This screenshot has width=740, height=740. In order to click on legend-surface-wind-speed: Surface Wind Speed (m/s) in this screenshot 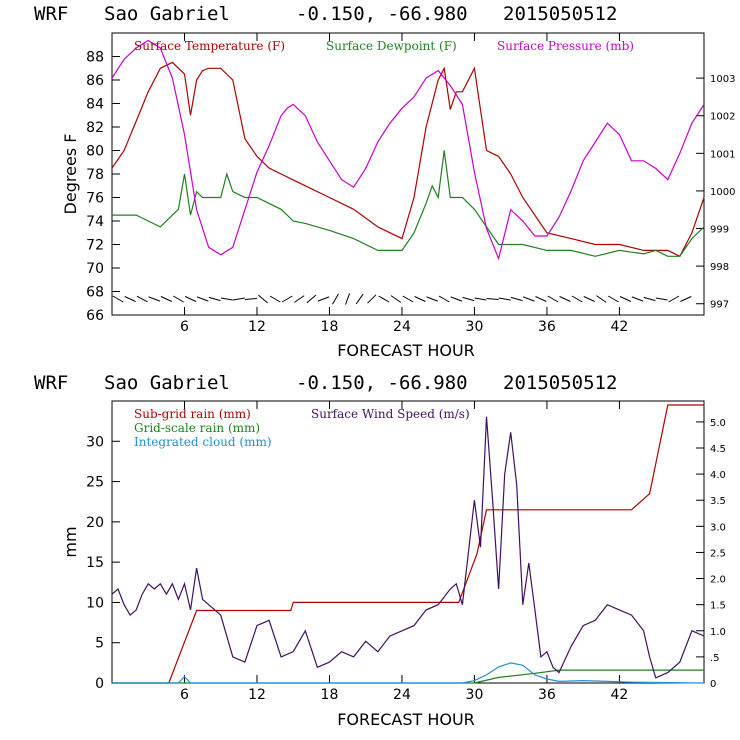, I will do `click(390, 414)`.